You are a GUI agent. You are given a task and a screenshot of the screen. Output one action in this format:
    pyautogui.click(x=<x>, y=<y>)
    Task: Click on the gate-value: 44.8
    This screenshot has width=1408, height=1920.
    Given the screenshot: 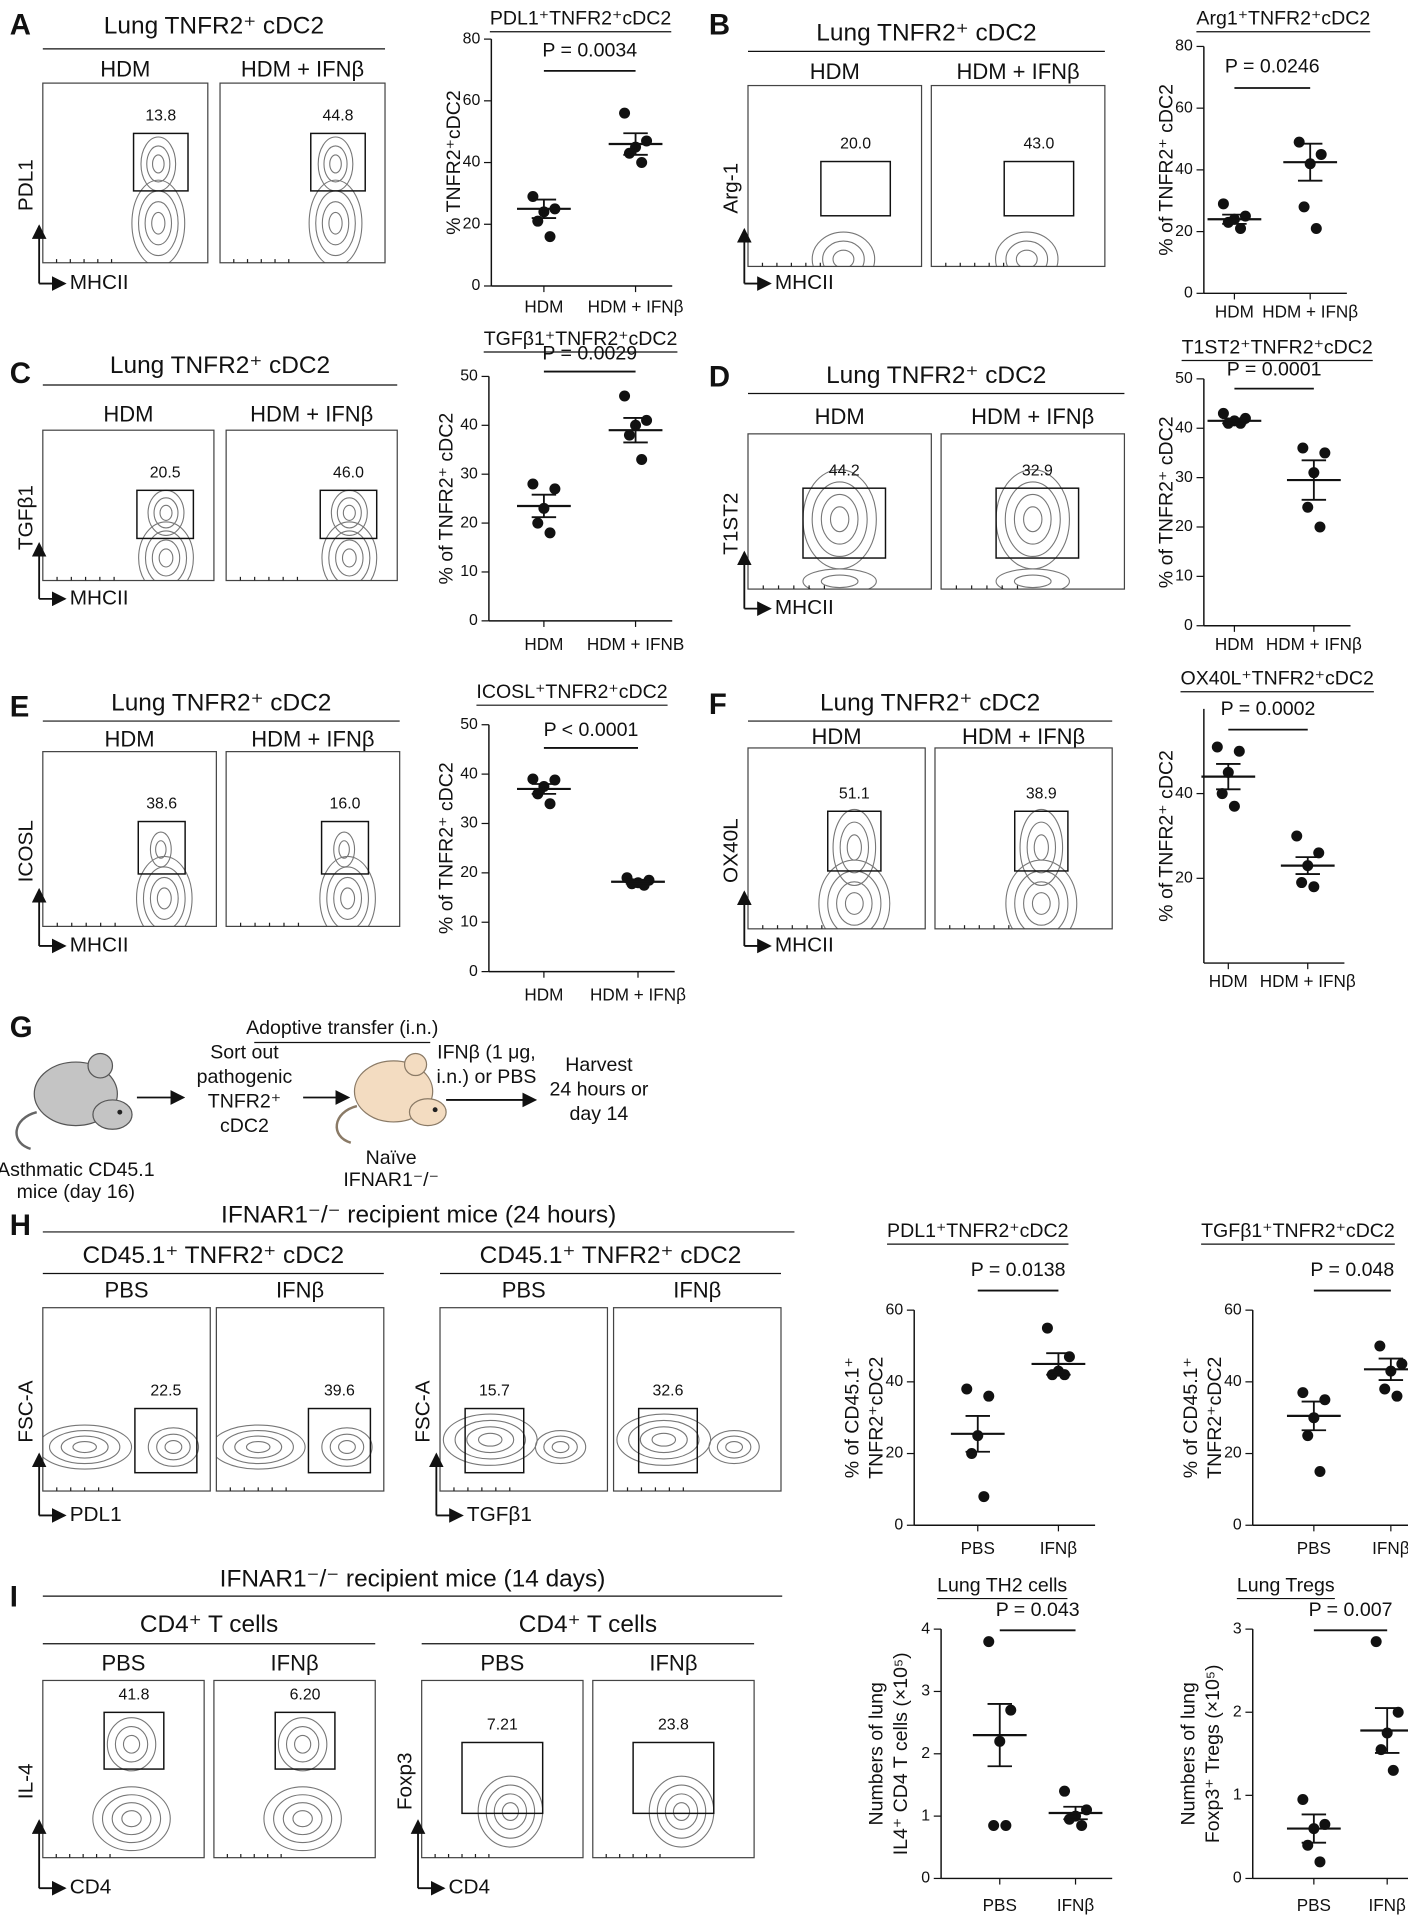 What is the action you would take?
    pyautogui.click(x=338, y=115)
    